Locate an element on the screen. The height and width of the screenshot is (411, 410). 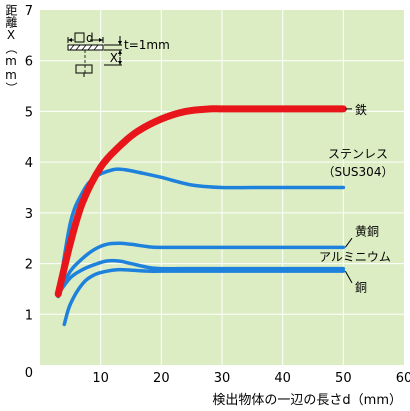
x-tick-60: 60 is located at coordinates (403, 378).